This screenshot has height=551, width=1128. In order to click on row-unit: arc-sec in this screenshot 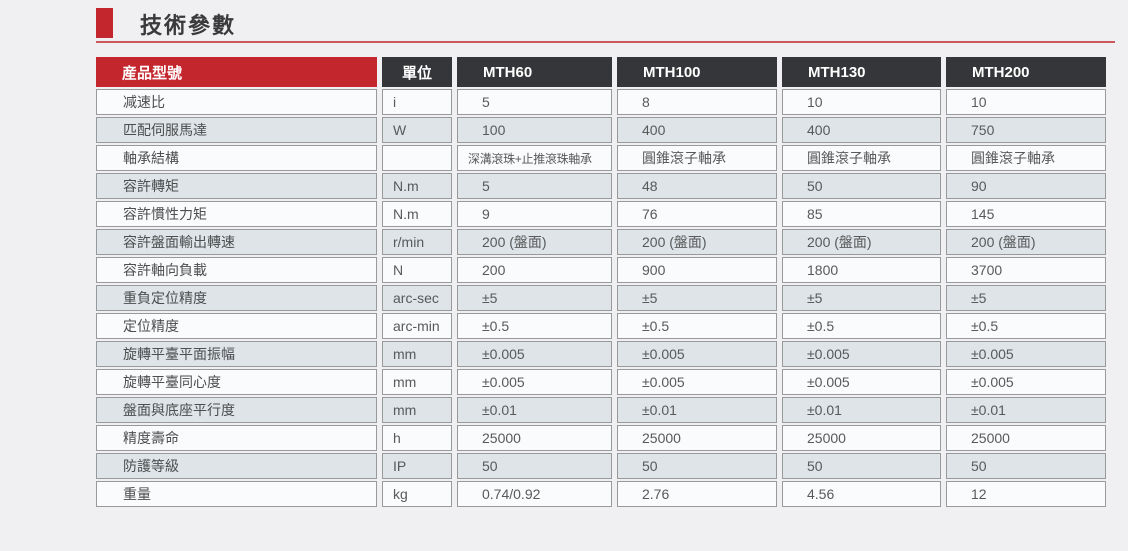, I will do `click(417, 298)`.